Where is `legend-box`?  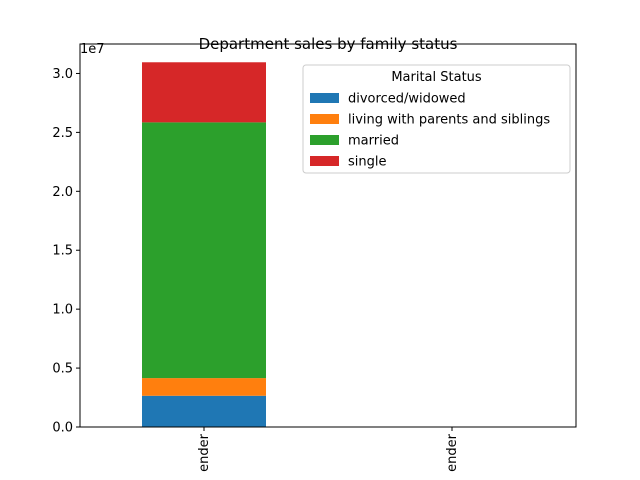 legend-box is located at coordinates (436, 119).